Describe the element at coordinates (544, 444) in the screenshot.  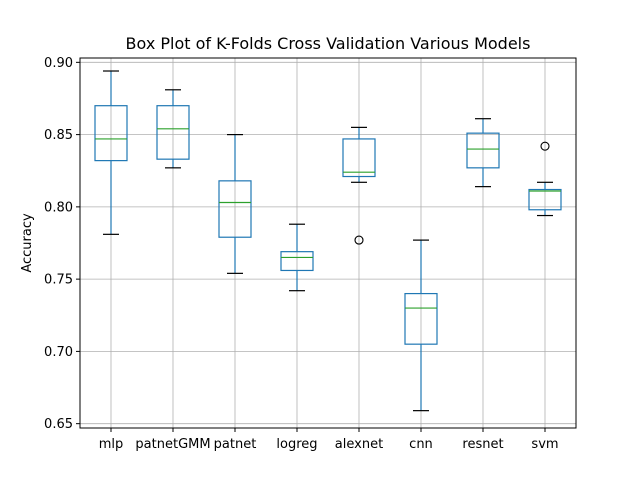
I see `x-tick-label-svm: svm` at that location.